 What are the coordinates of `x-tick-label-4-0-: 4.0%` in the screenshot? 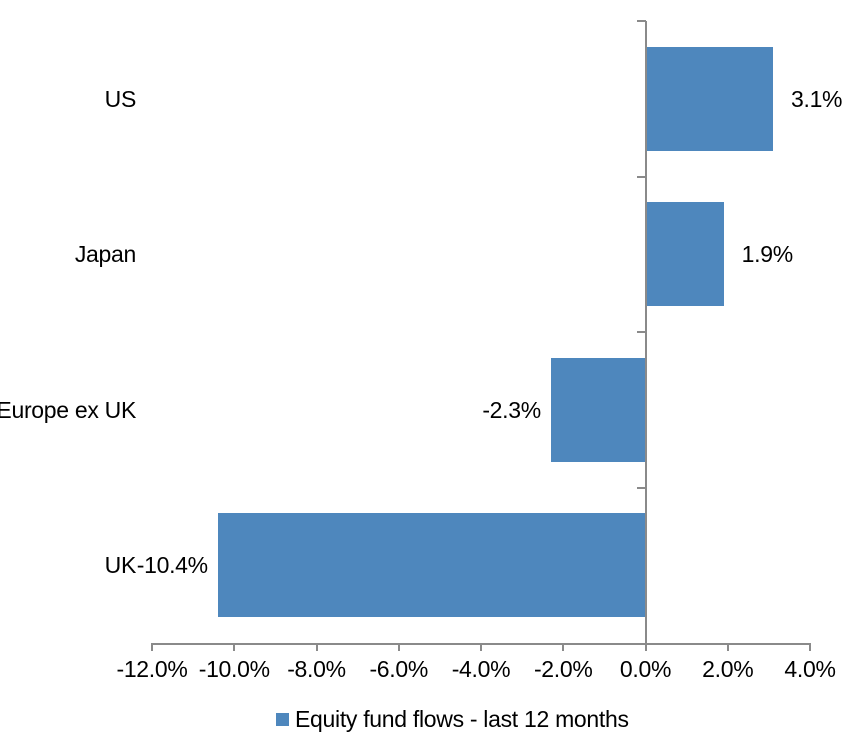 It's located at (810, 669).